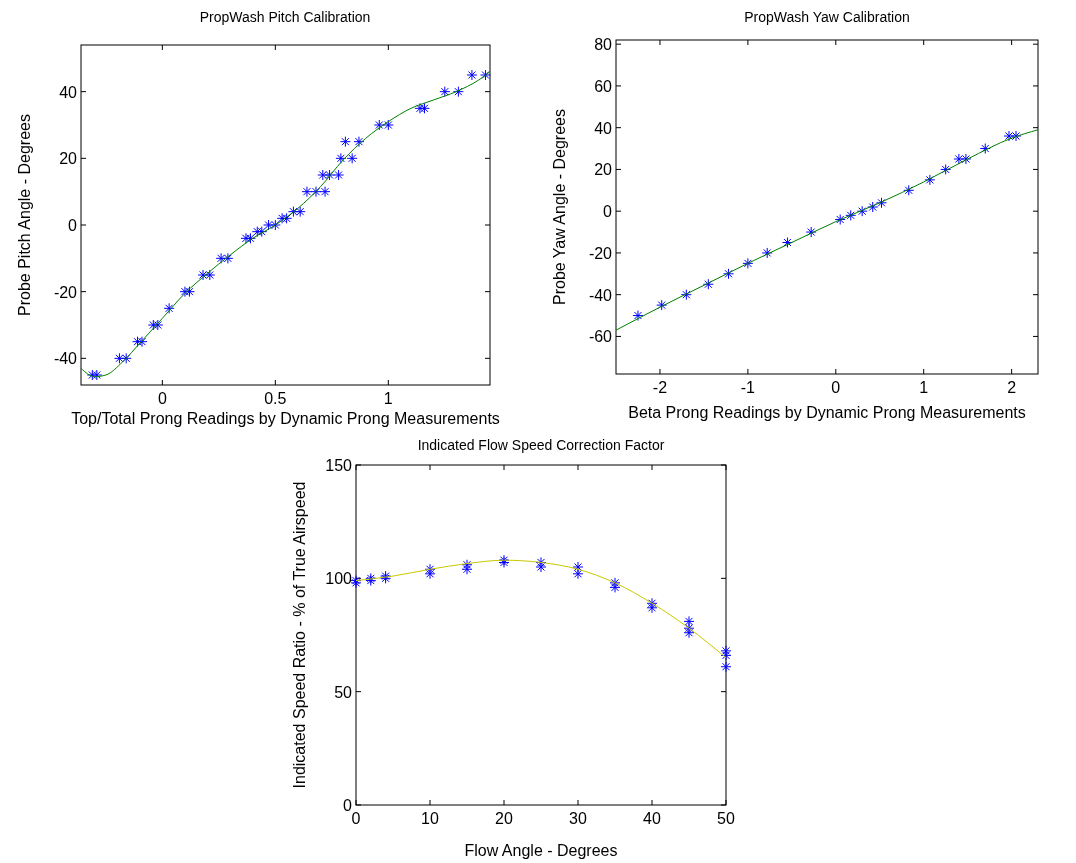 This screenshot has height=863, width=1076. Describe the element at coordinates (285, 17) in the screenshot. I see `chart-title: PropWash Pitch Calibration` at that location.